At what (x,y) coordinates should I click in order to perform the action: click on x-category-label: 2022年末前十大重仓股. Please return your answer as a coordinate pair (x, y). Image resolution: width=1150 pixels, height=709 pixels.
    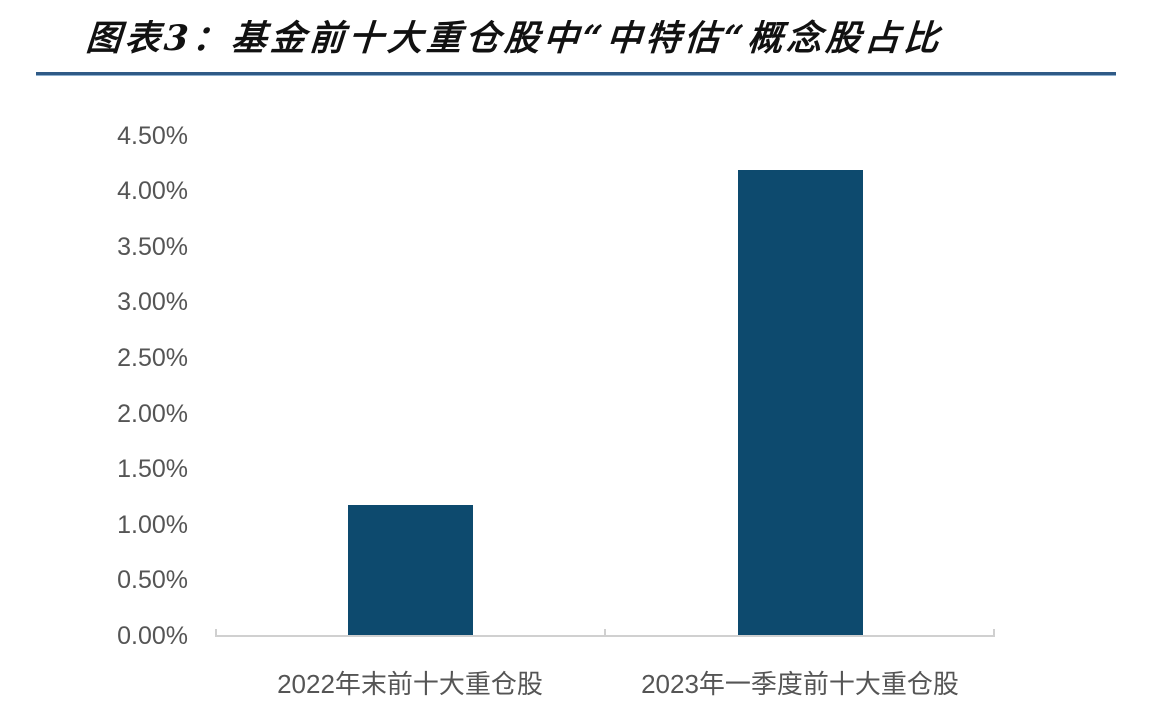
    Looking at the image, I should click on (410, 684).